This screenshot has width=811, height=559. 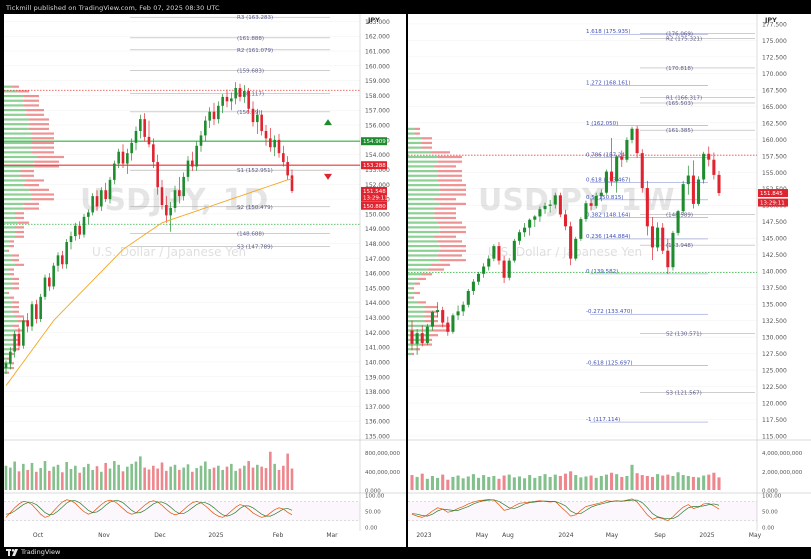 What do you see at coordinates (255, 171) in the screenshot?
I see `pivot-label: S1 (152.951)` at bounding box center [255, 171].